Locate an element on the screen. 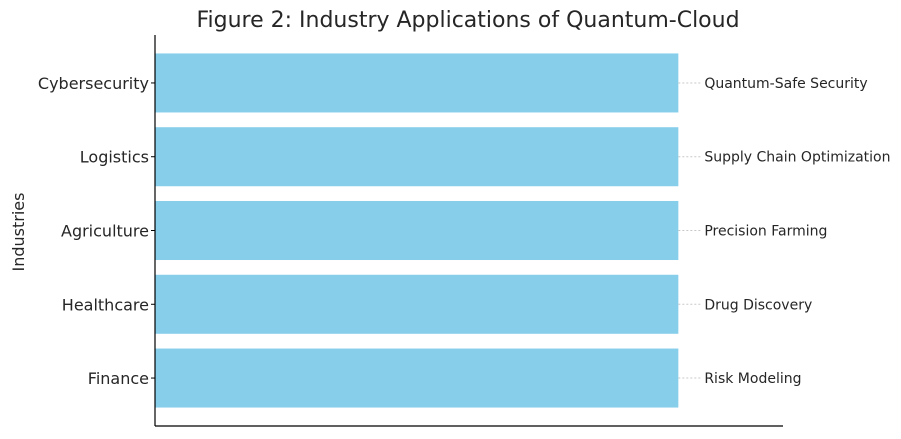  connectors-layer is located at coordinates (689, 230).